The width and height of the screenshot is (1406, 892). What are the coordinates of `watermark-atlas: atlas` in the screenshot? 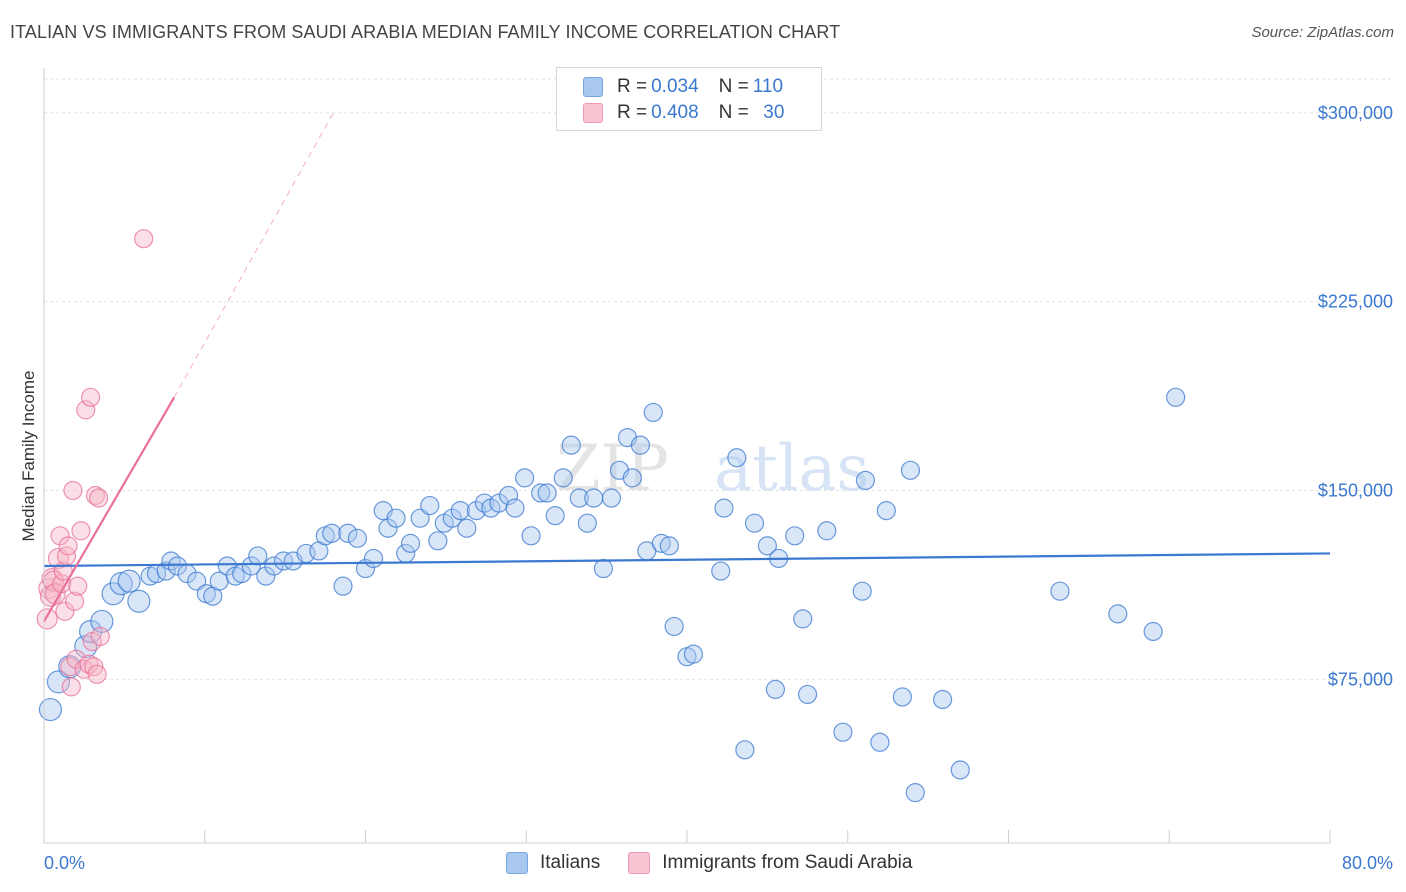 It's located at (791, 469).